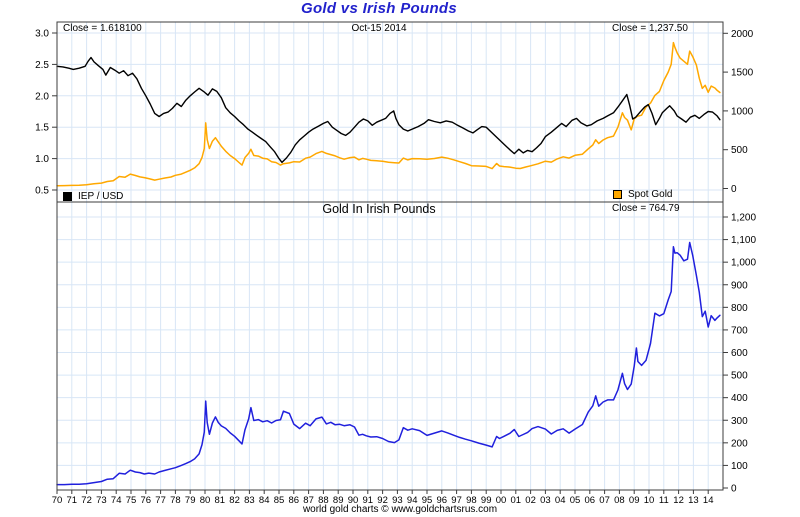 The image size is (800, 517). Describe the element at coordinates (650, 28) in the screenshot. I see `spot-gold-close-value: Close = 1,237.50` at that location.